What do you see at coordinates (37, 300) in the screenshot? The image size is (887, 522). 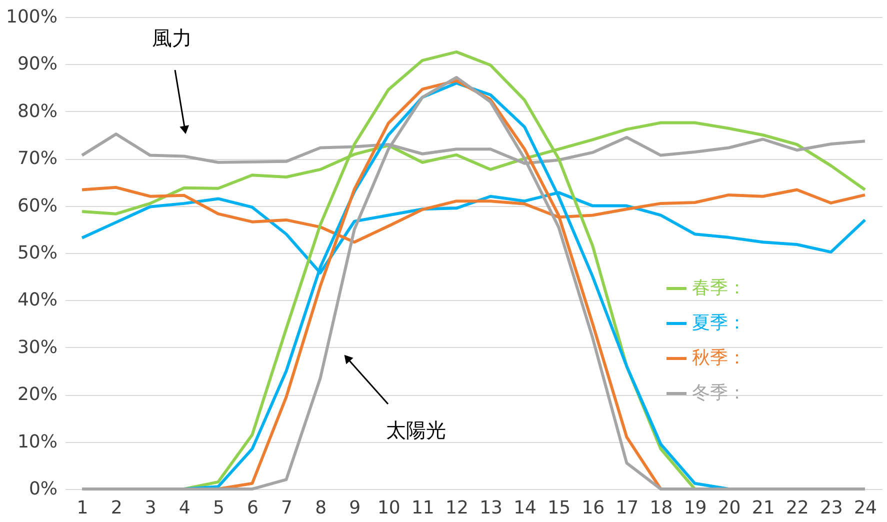 I see `y-tick-label: 40%` at bounding box center [37, 300].